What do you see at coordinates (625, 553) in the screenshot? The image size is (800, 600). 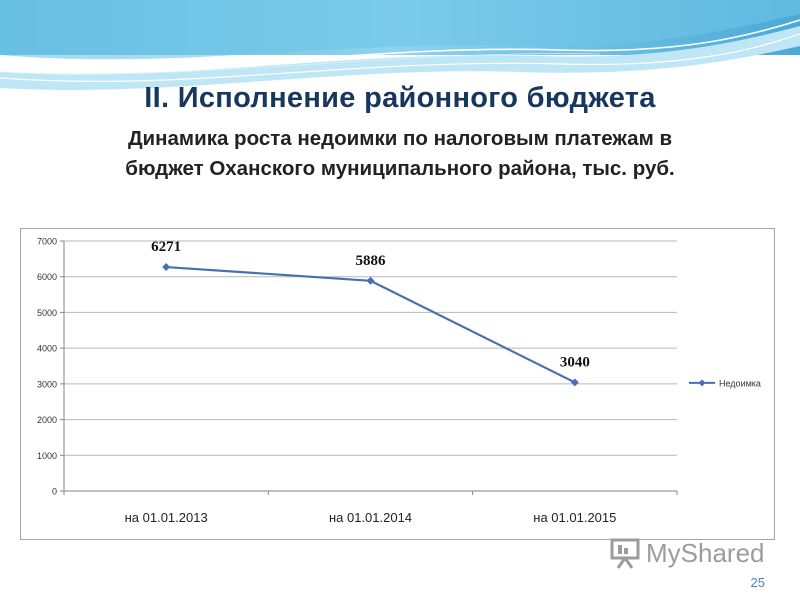 I see `presentation-board-icon` at bounding box center [625, 553].